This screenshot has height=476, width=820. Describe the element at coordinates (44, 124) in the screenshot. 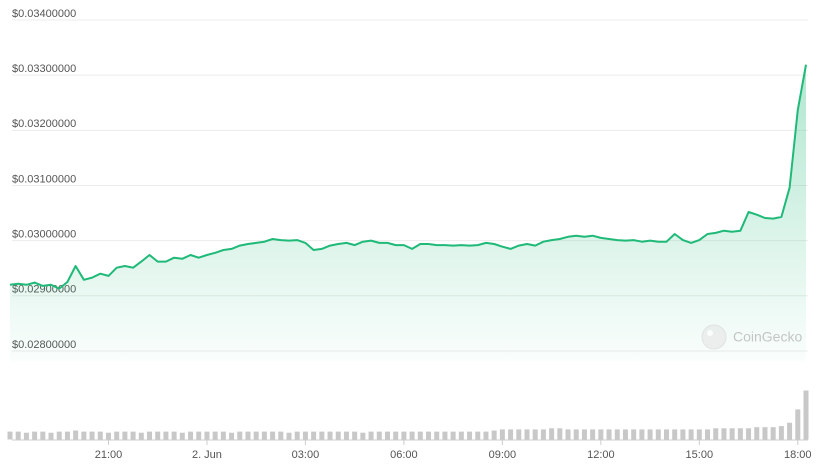

I see `y-tick-label: $0.03200000` at that location.